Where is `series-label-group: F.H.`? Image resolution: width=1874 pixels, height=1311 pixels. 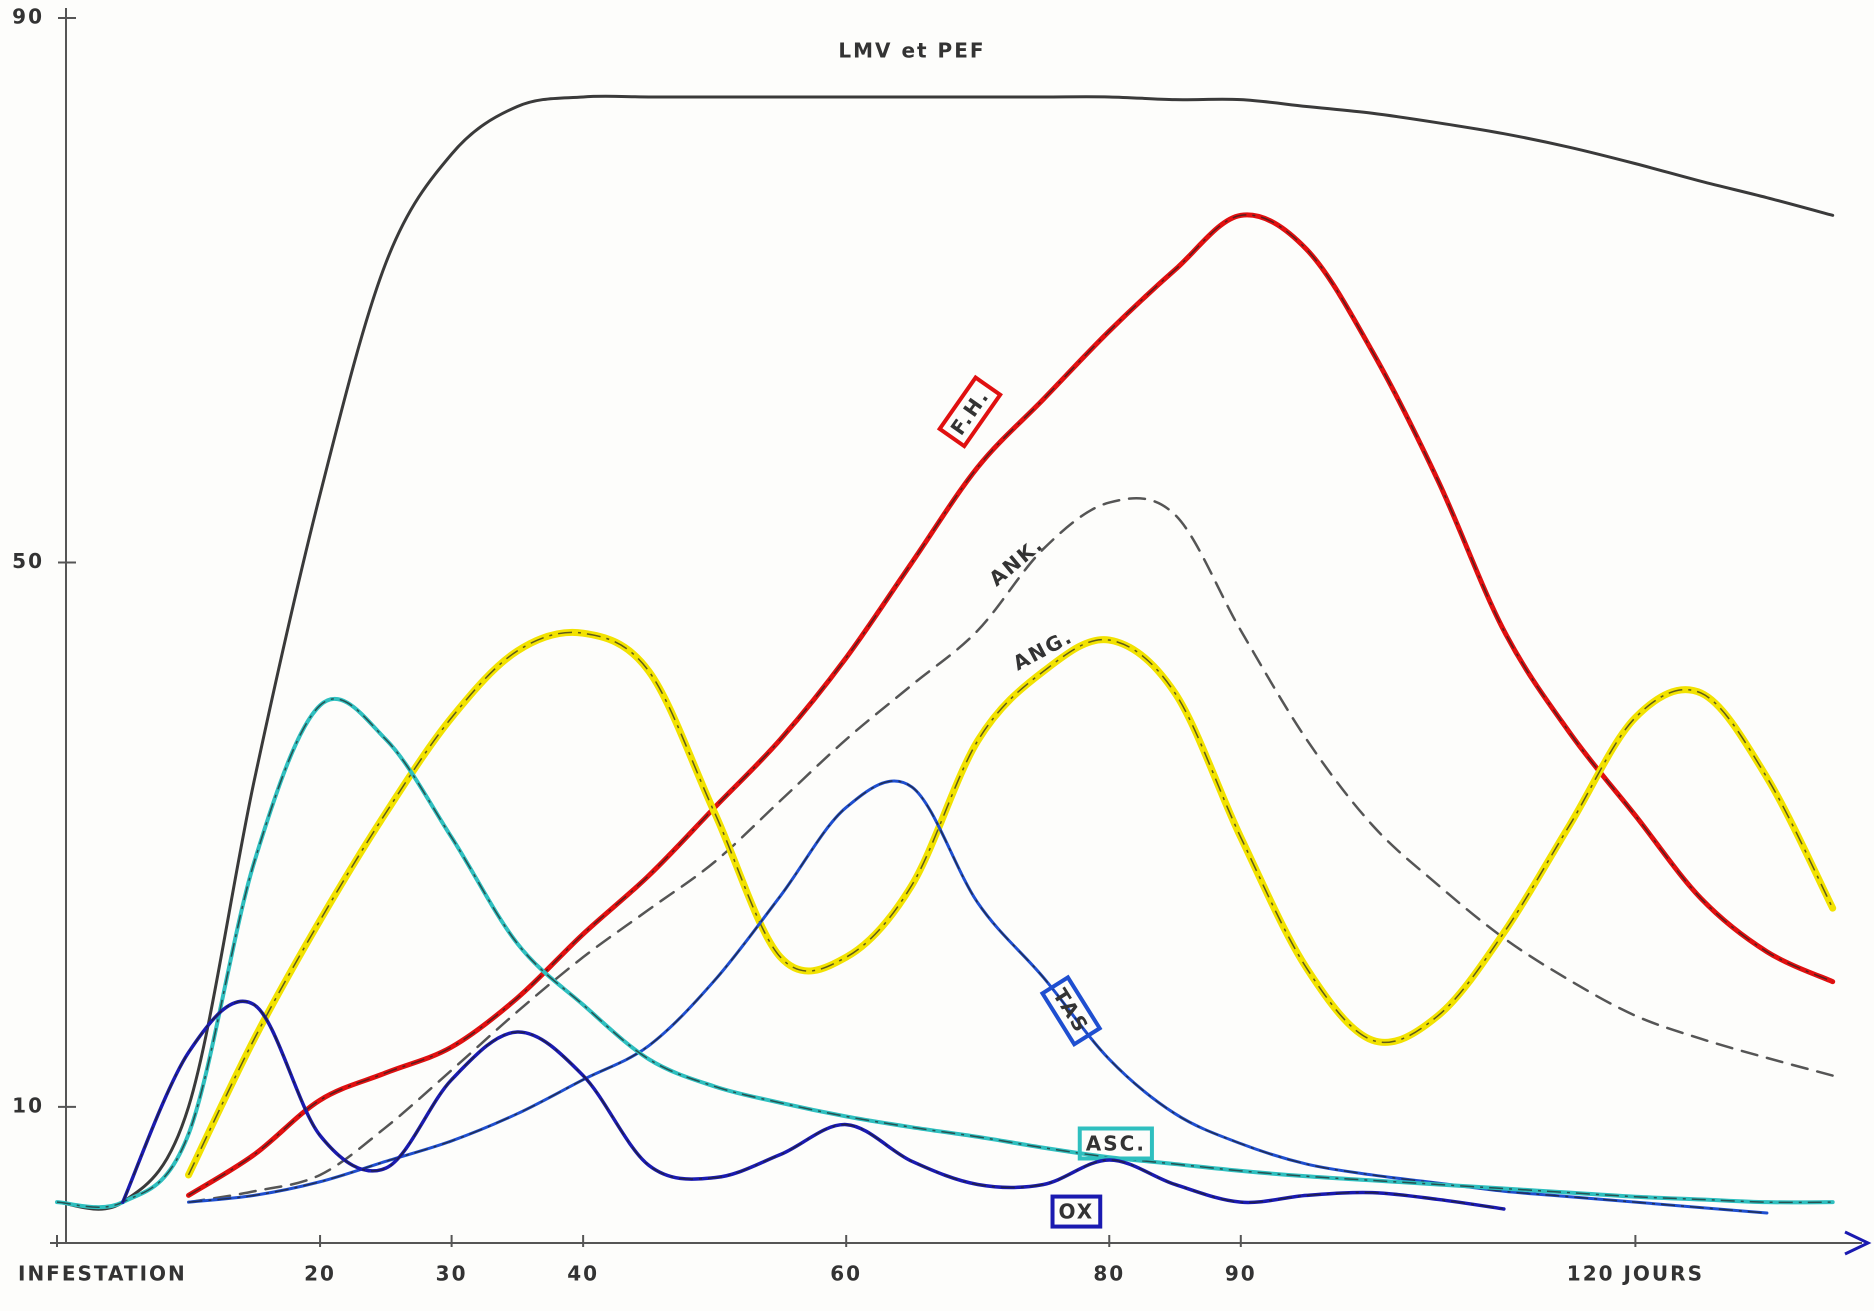 series-label-group: F.H. is located at coordinates (969, 411).